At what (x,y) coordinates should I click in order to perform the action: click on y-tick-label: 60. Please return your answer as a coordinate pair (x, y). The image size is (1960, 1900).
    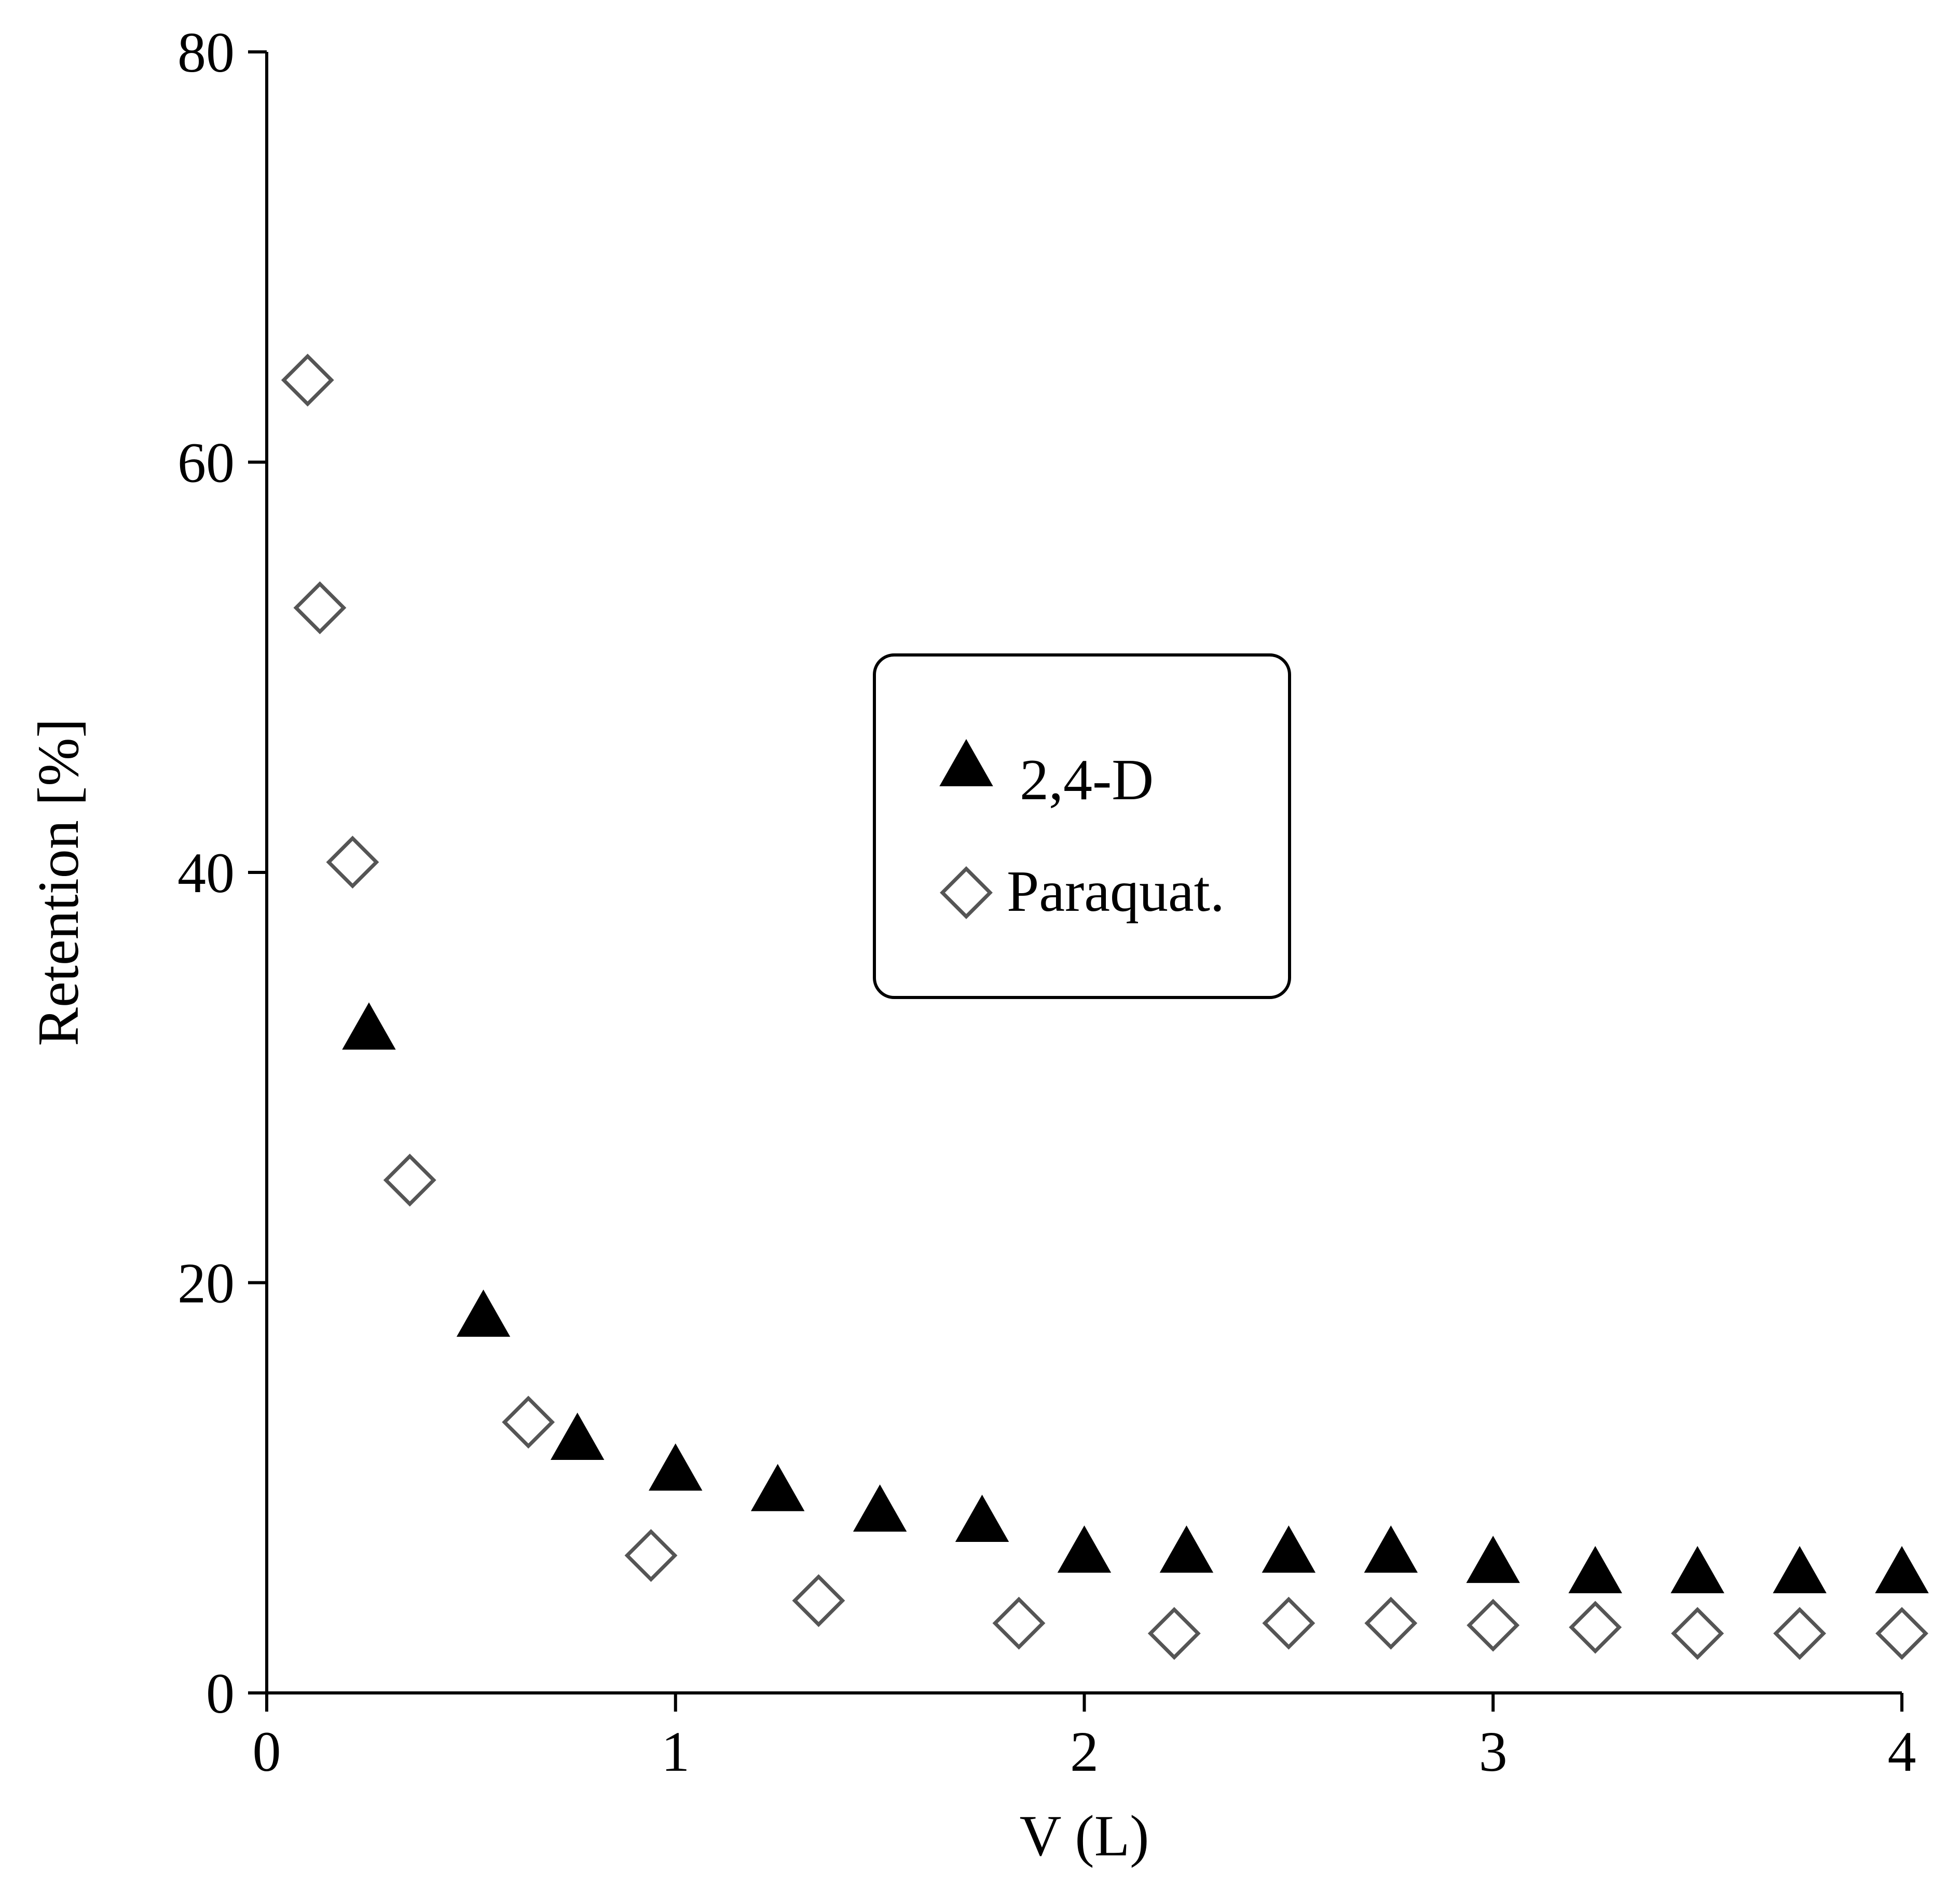
    Looking at the image, I should click on (206, 463).